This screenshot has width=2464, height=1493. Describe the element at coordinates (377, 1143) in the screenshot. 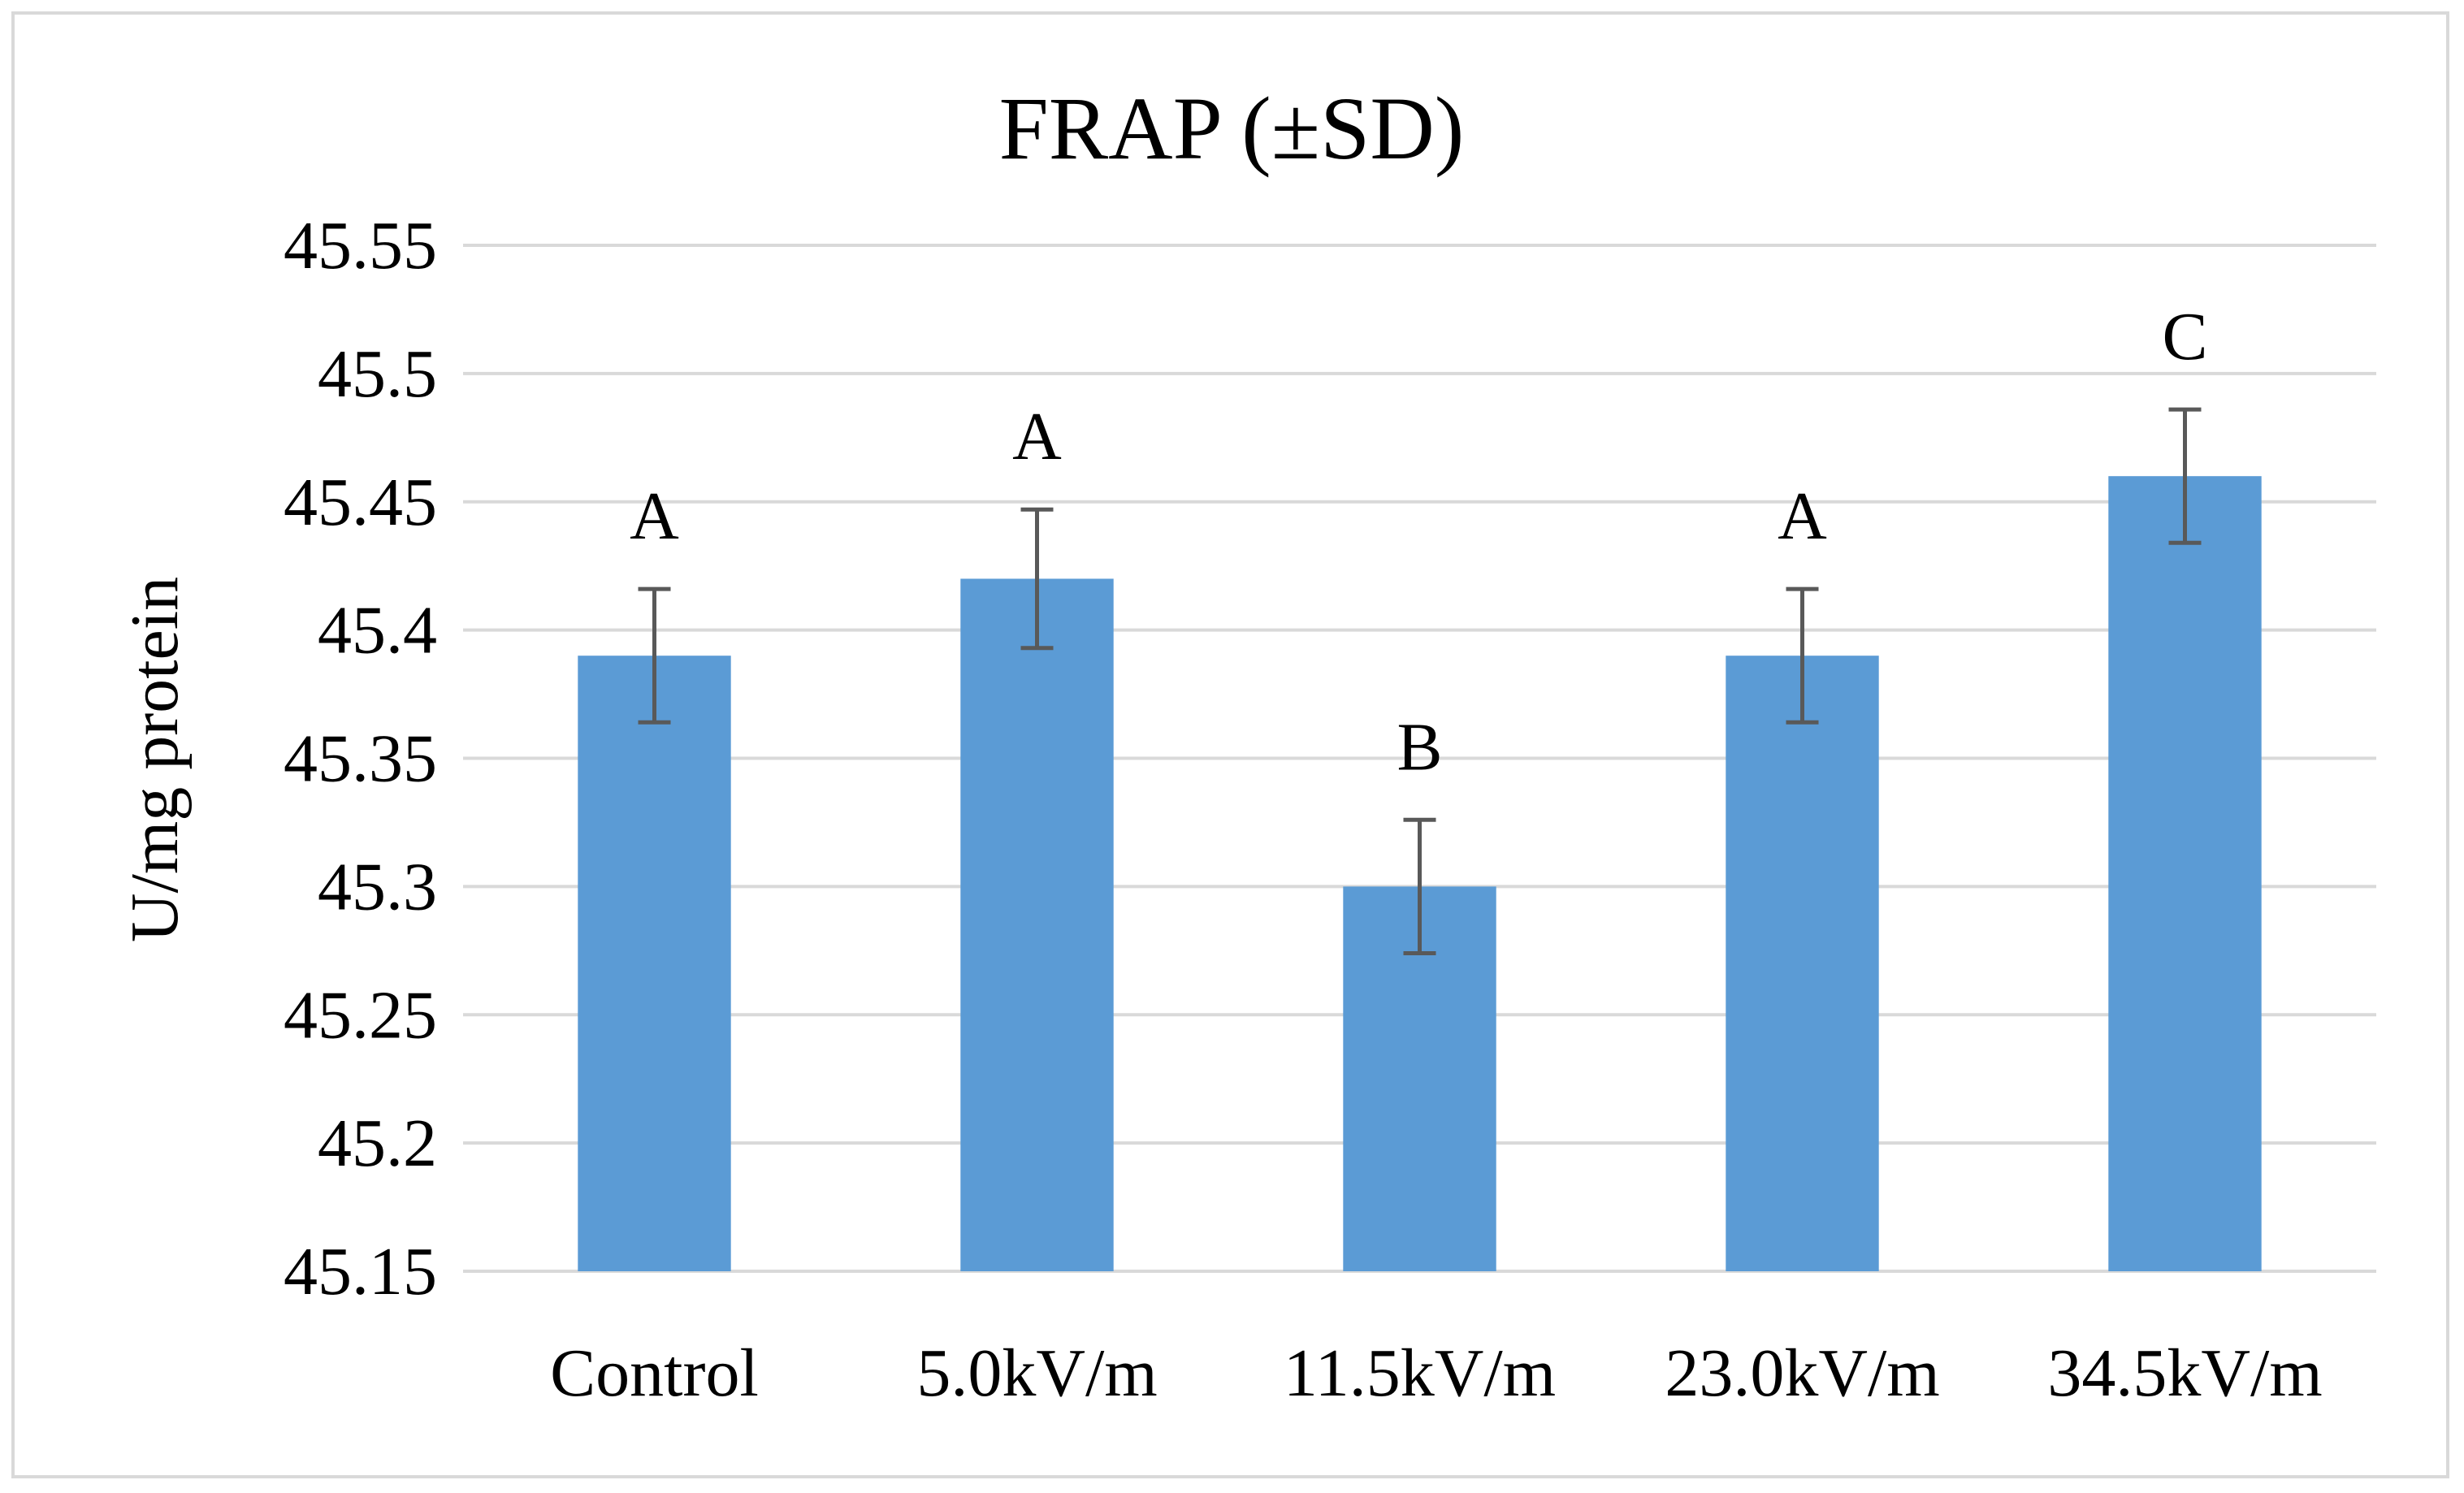

I see `y-tick-label: 45.2` at that location.